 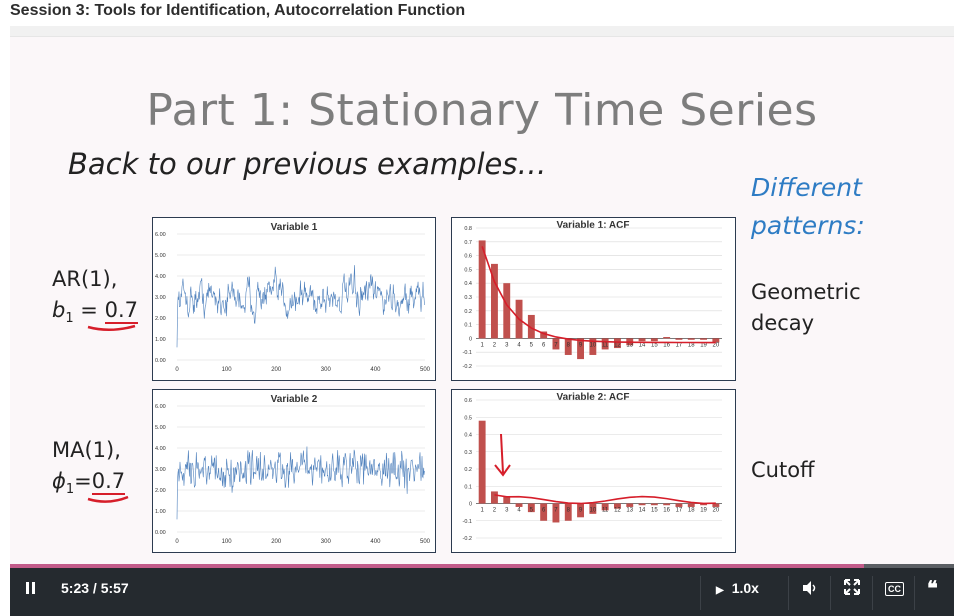 I want to click on closed-captions-button: CC, so click(x=894, y=587).